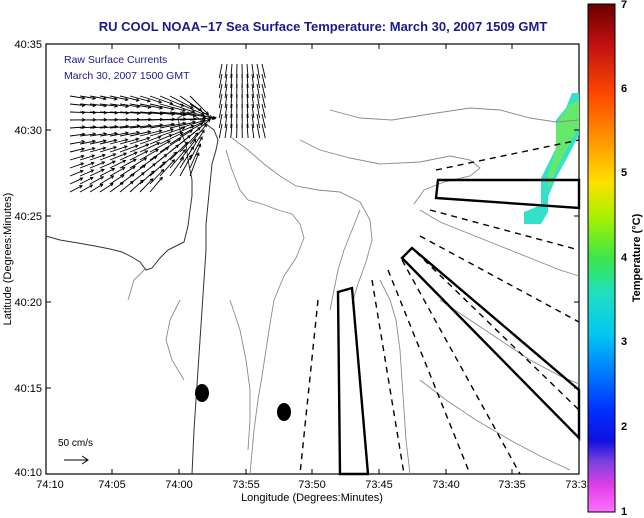 Image resolution: width=644 pixels, height=518 pixels. What do you see at coordinates (312, 485) in the screenshot?
I see `x-tick-label: 73:50` at bounding box center [312, 485].